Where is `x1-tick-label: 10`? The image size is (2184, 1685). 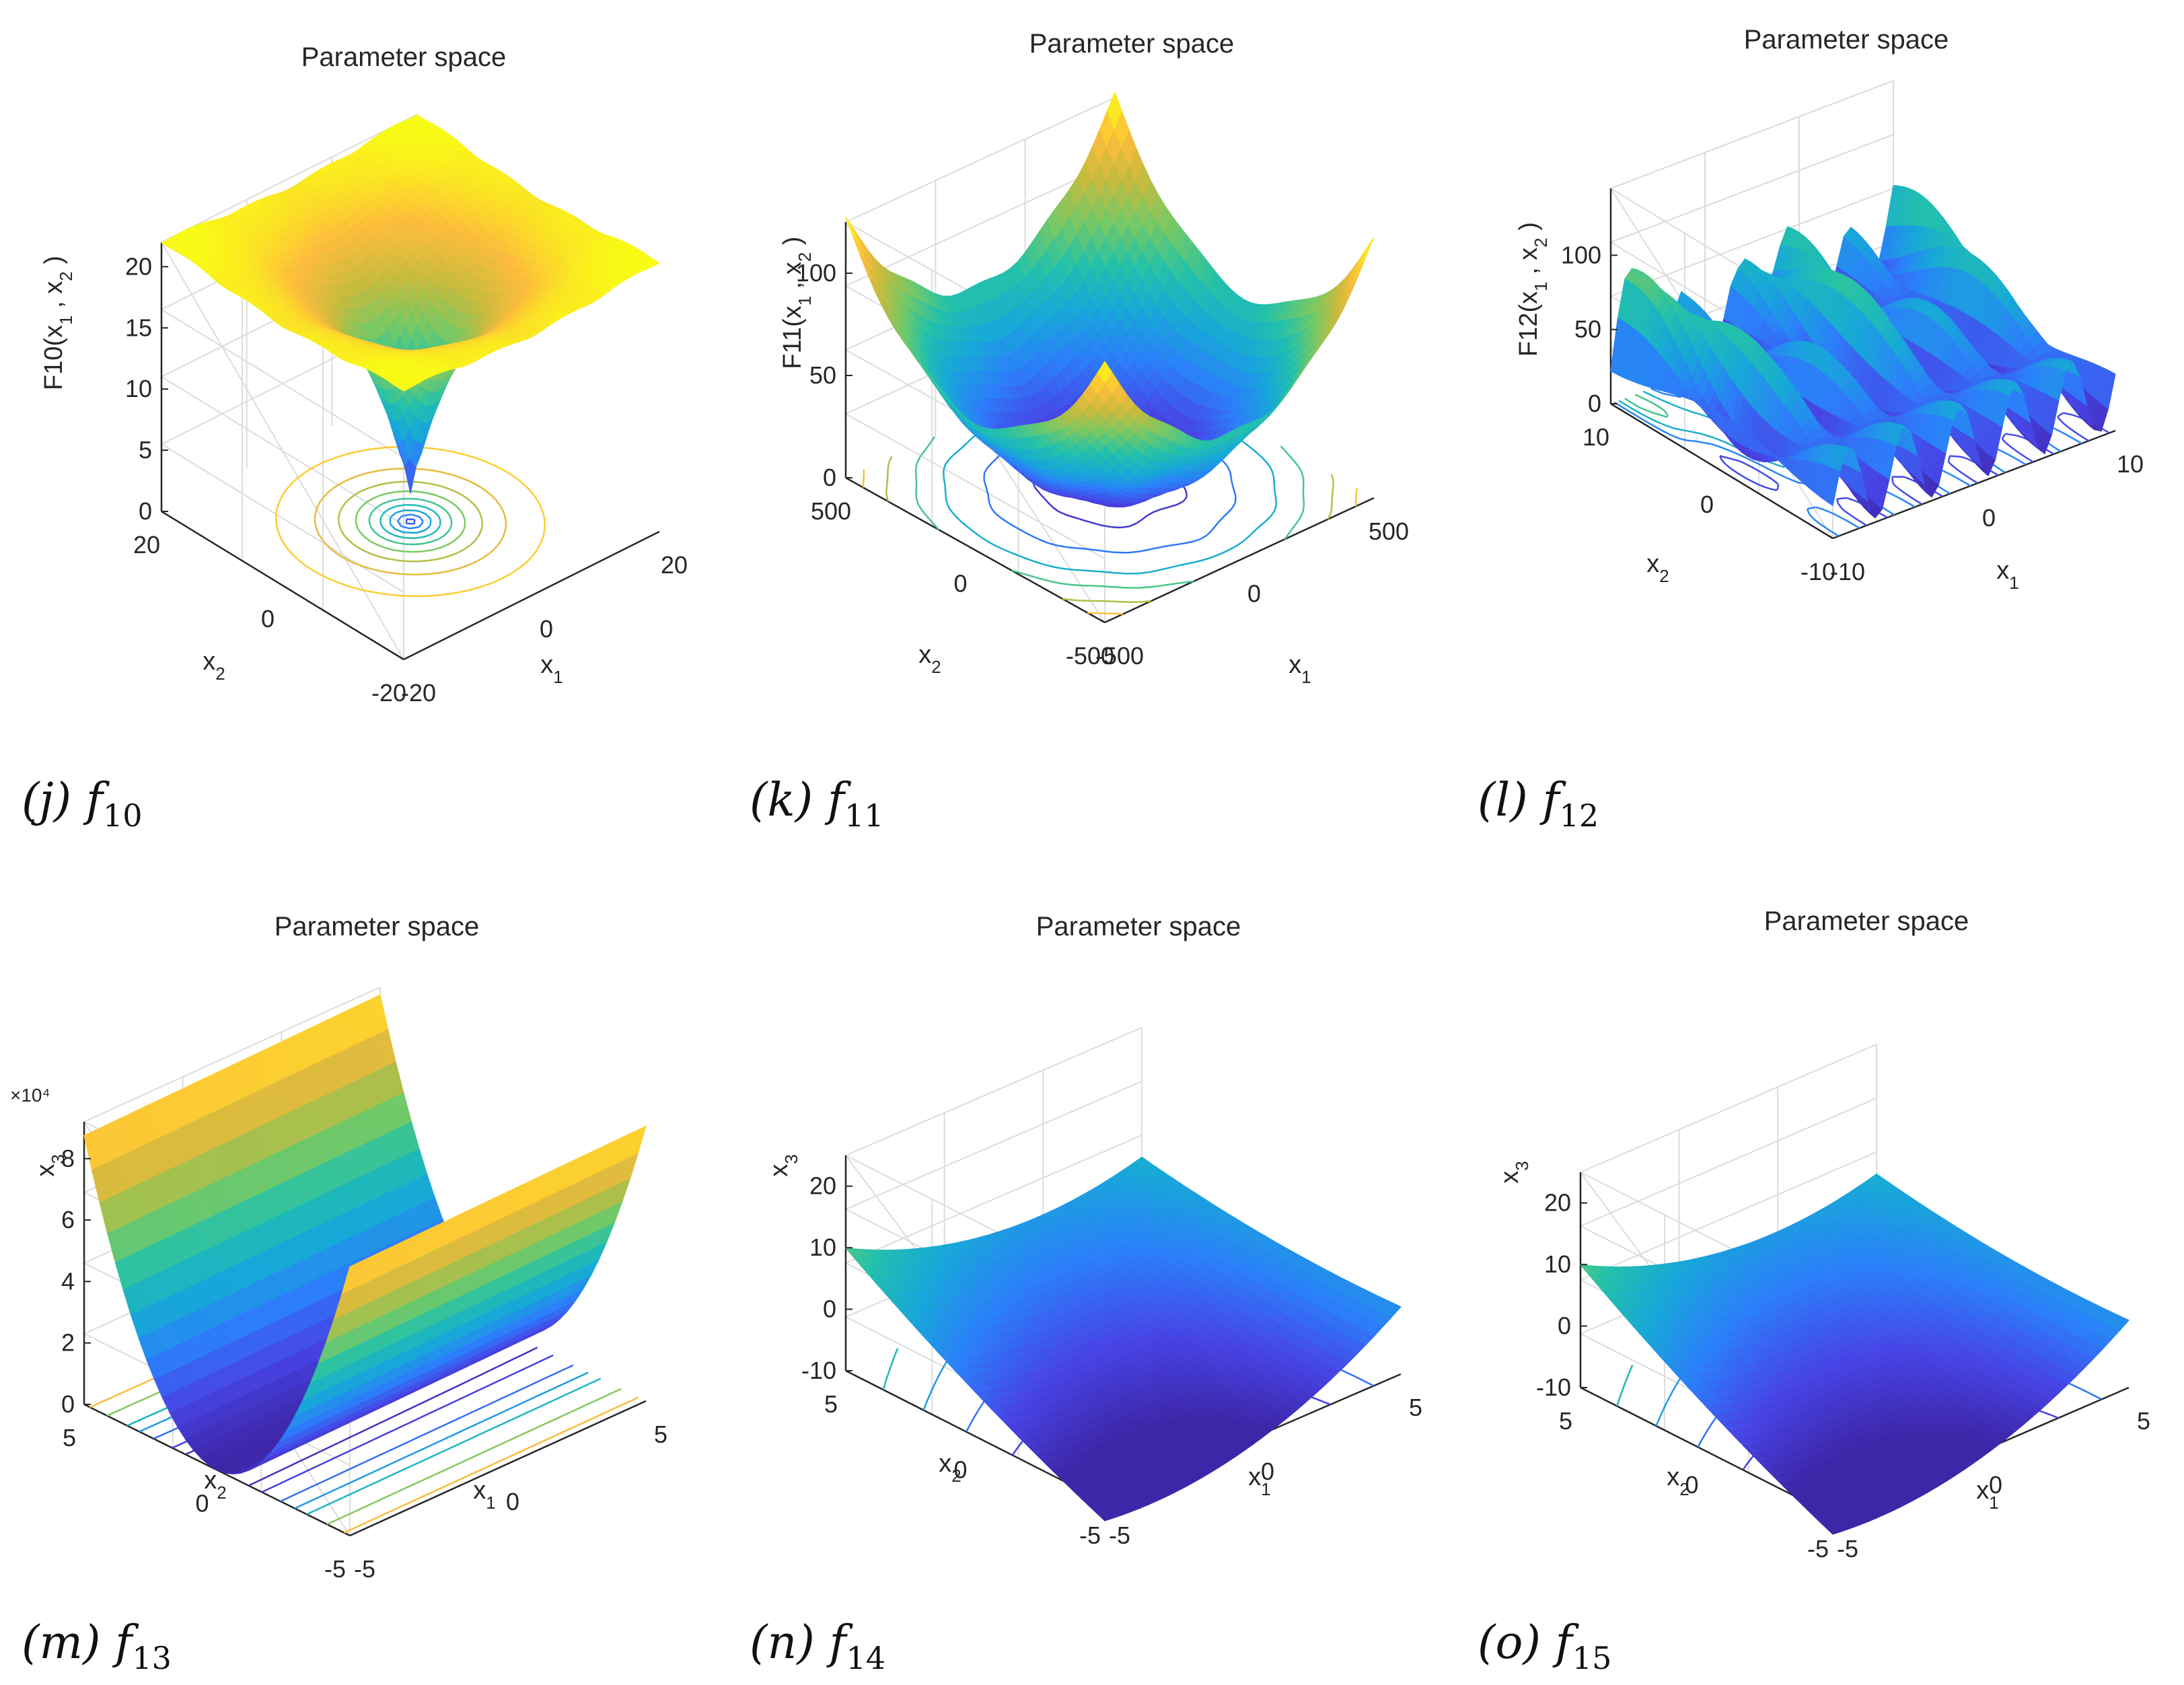 x1-tick-label: 10 is located at coordinates (2130, 464).